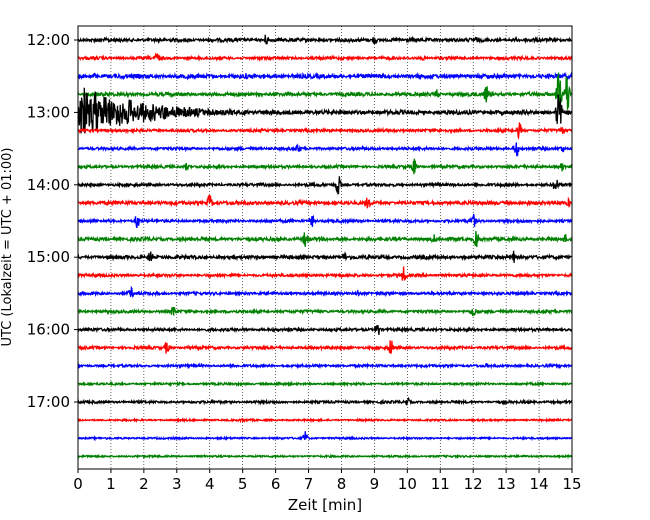 Image resolution: width=650 pixels, height=520 pixels. I want to click on x-tick-label-0: 0, so click(78, 484).